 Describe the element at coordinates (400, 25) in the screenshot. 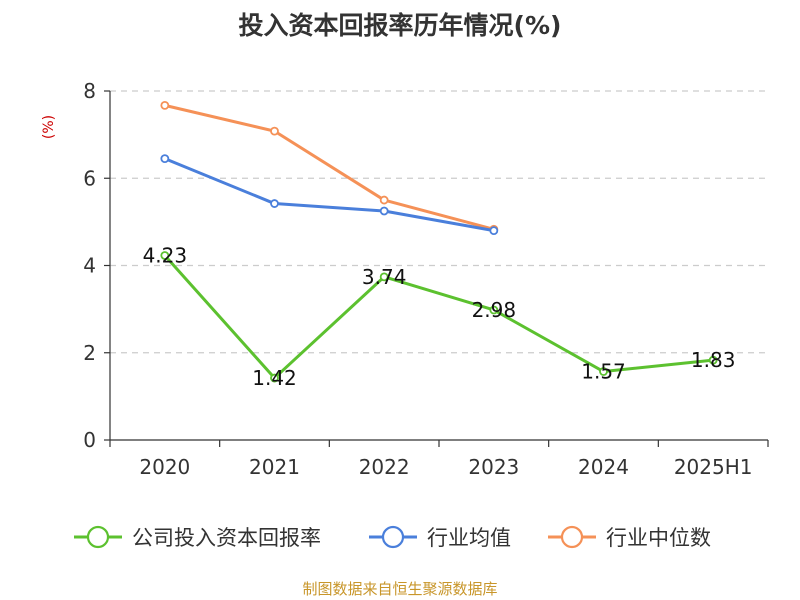

I see `chart-title: 投入资本回报率历年情况(%)` at that location.